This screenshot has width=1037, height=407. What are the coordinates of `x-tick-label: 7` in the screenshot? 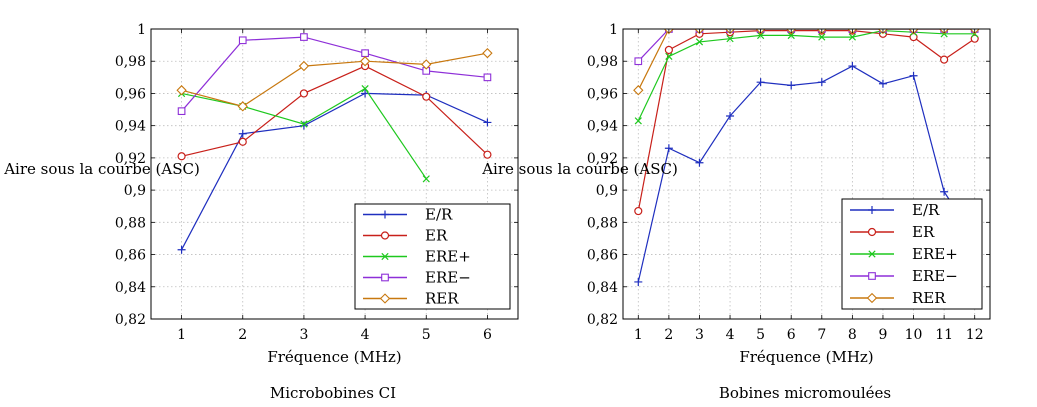 It's located at (821, 335).